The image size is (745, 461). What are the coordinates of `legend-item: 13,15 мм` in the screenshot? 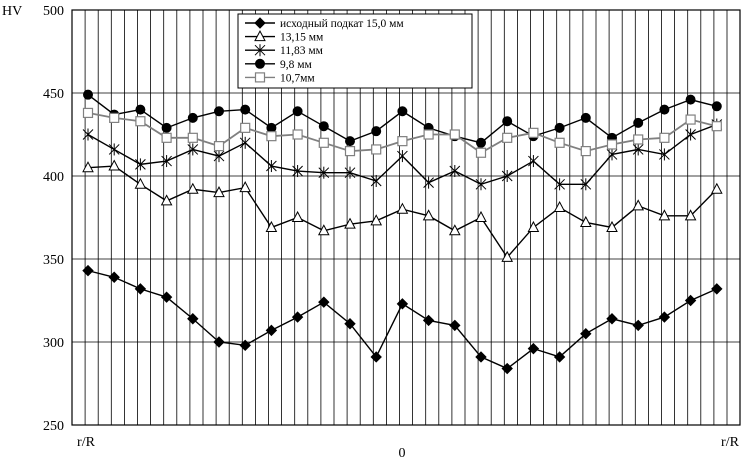 It's located at (284, 37).